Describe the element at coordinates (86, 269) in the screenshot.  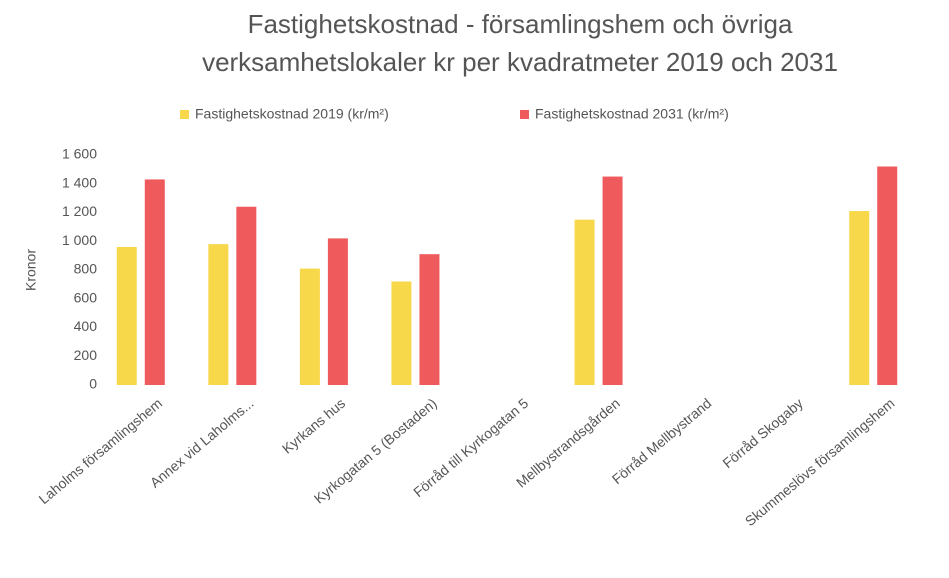
I see `y-tick-label: 800` at that location.